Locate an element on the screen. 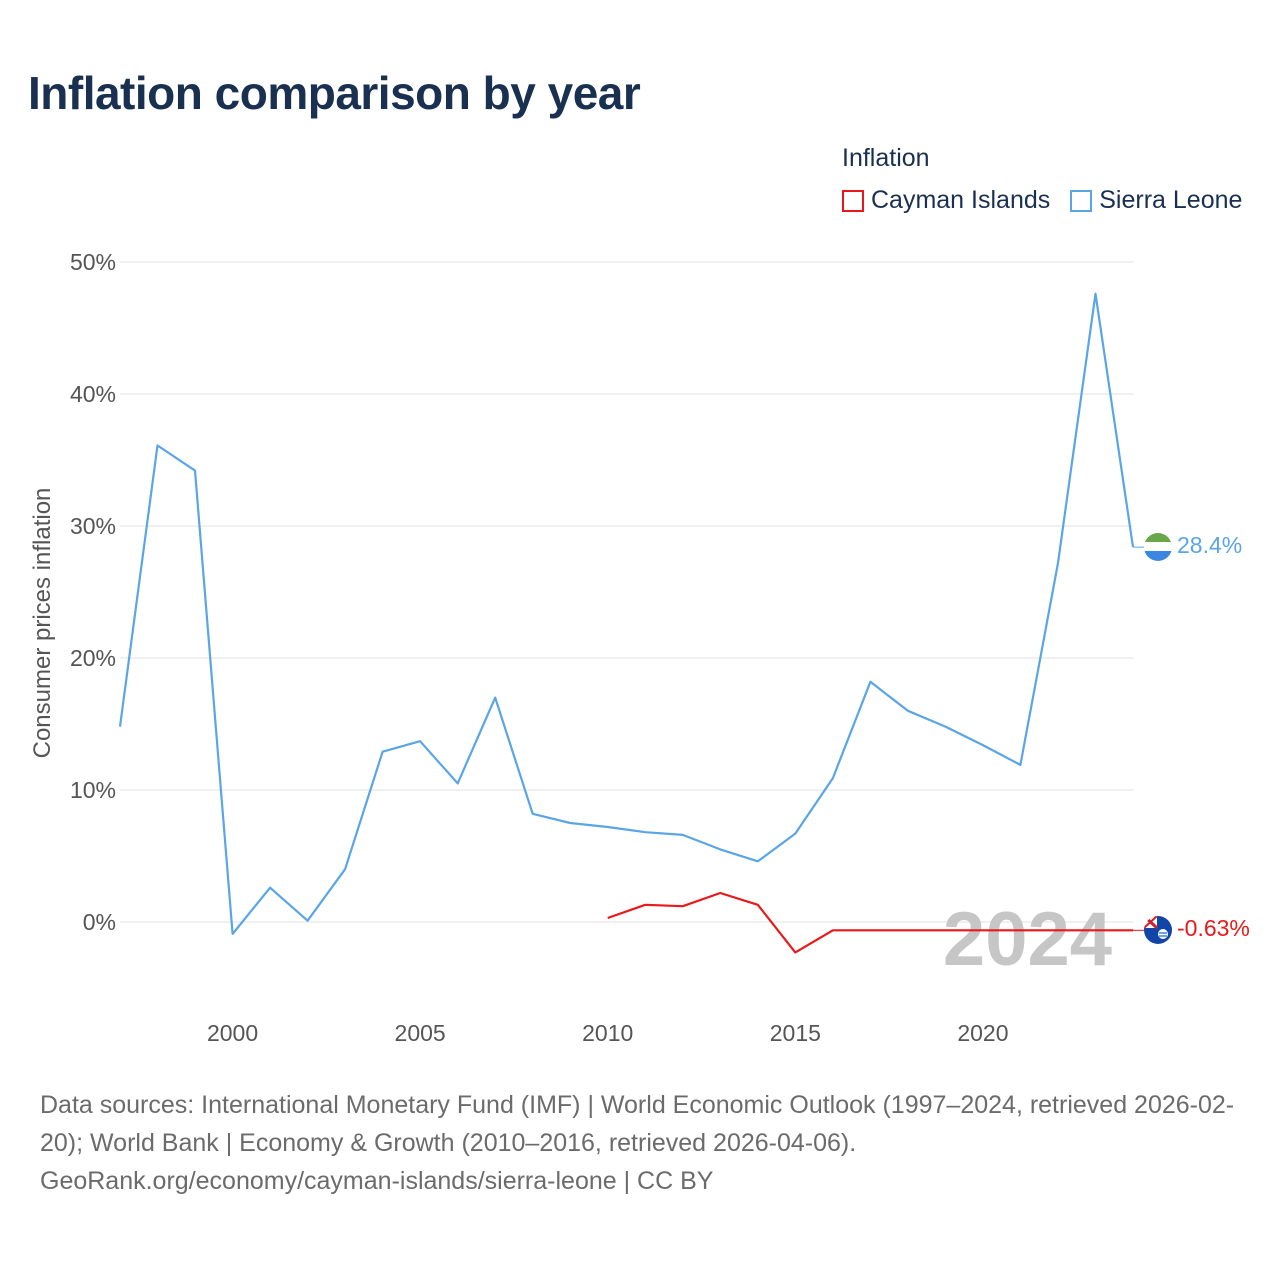 This screenshot has width=1280, height=1280. legend-swatch-cayman-islands is located at coordinates (853, 200).